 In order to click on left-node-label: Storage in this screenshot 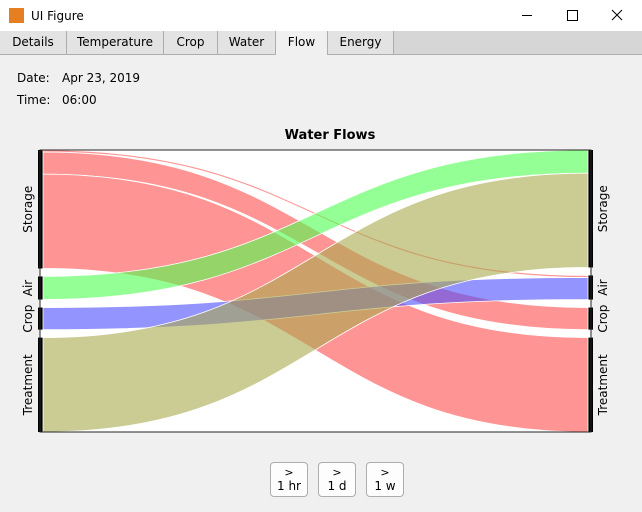, I will do `click(28, 209)`.